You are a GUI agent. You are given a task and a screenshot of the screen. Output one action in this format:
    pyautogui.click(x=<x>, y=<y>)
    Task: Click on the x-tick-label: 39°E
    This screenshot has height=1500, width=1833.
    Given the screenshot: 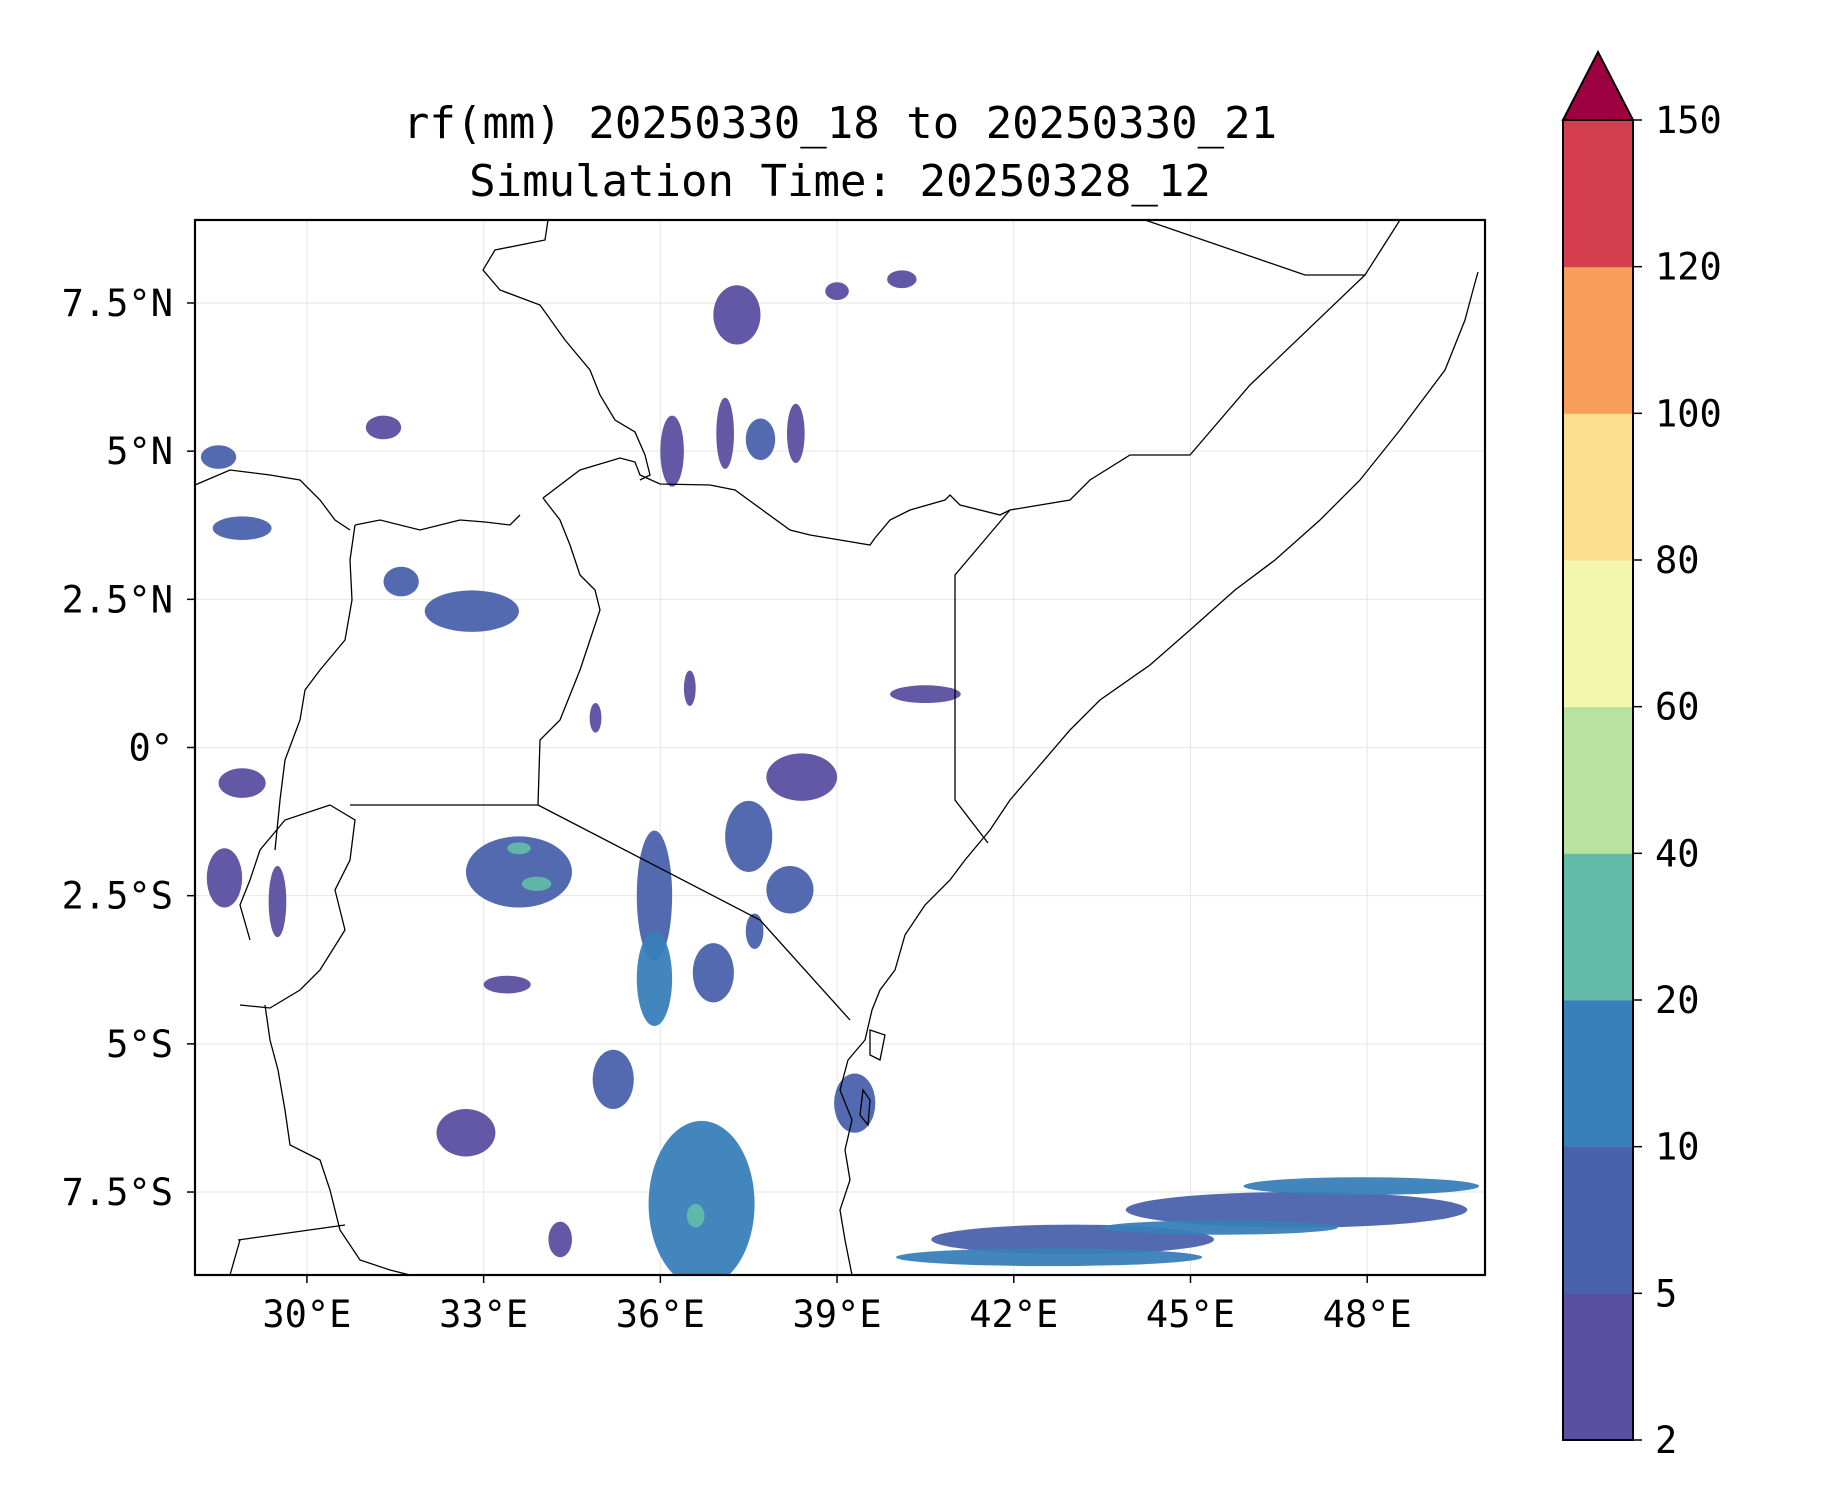 What is the action you would take?
    pyautogui.click(x=837, y=1314)
    